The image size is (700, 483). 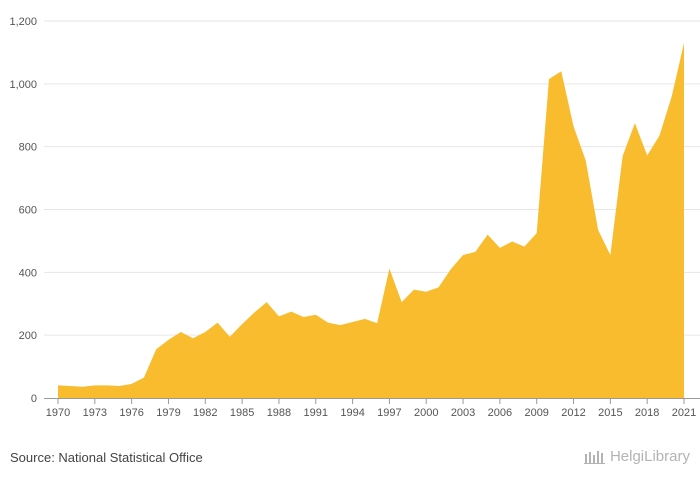 What do you see at coordinates (28, 211) in the screenshot?
I see `y-tick-label: 600` at bounding box center [28, 211].